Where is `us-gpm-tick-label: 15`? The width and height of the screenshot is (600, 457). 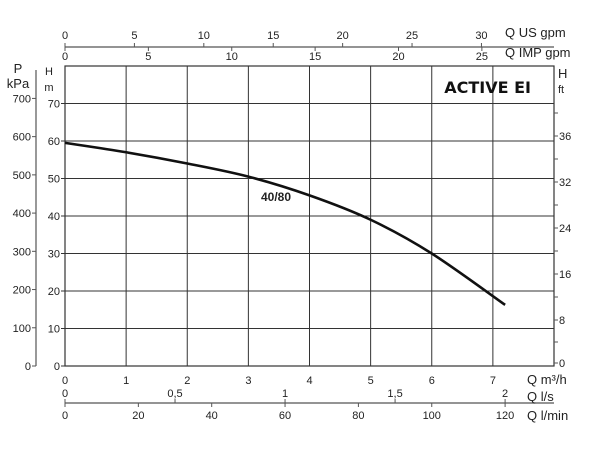
us-gpm-tick-label: 15 is located at coordinates (273, 36).